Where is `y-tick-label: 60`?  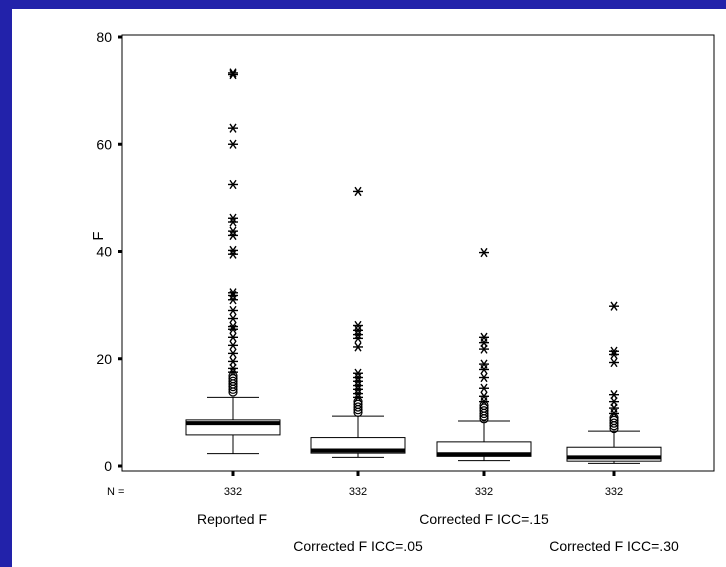 y-tick-label: 60 is located at coordinates (104, 144).